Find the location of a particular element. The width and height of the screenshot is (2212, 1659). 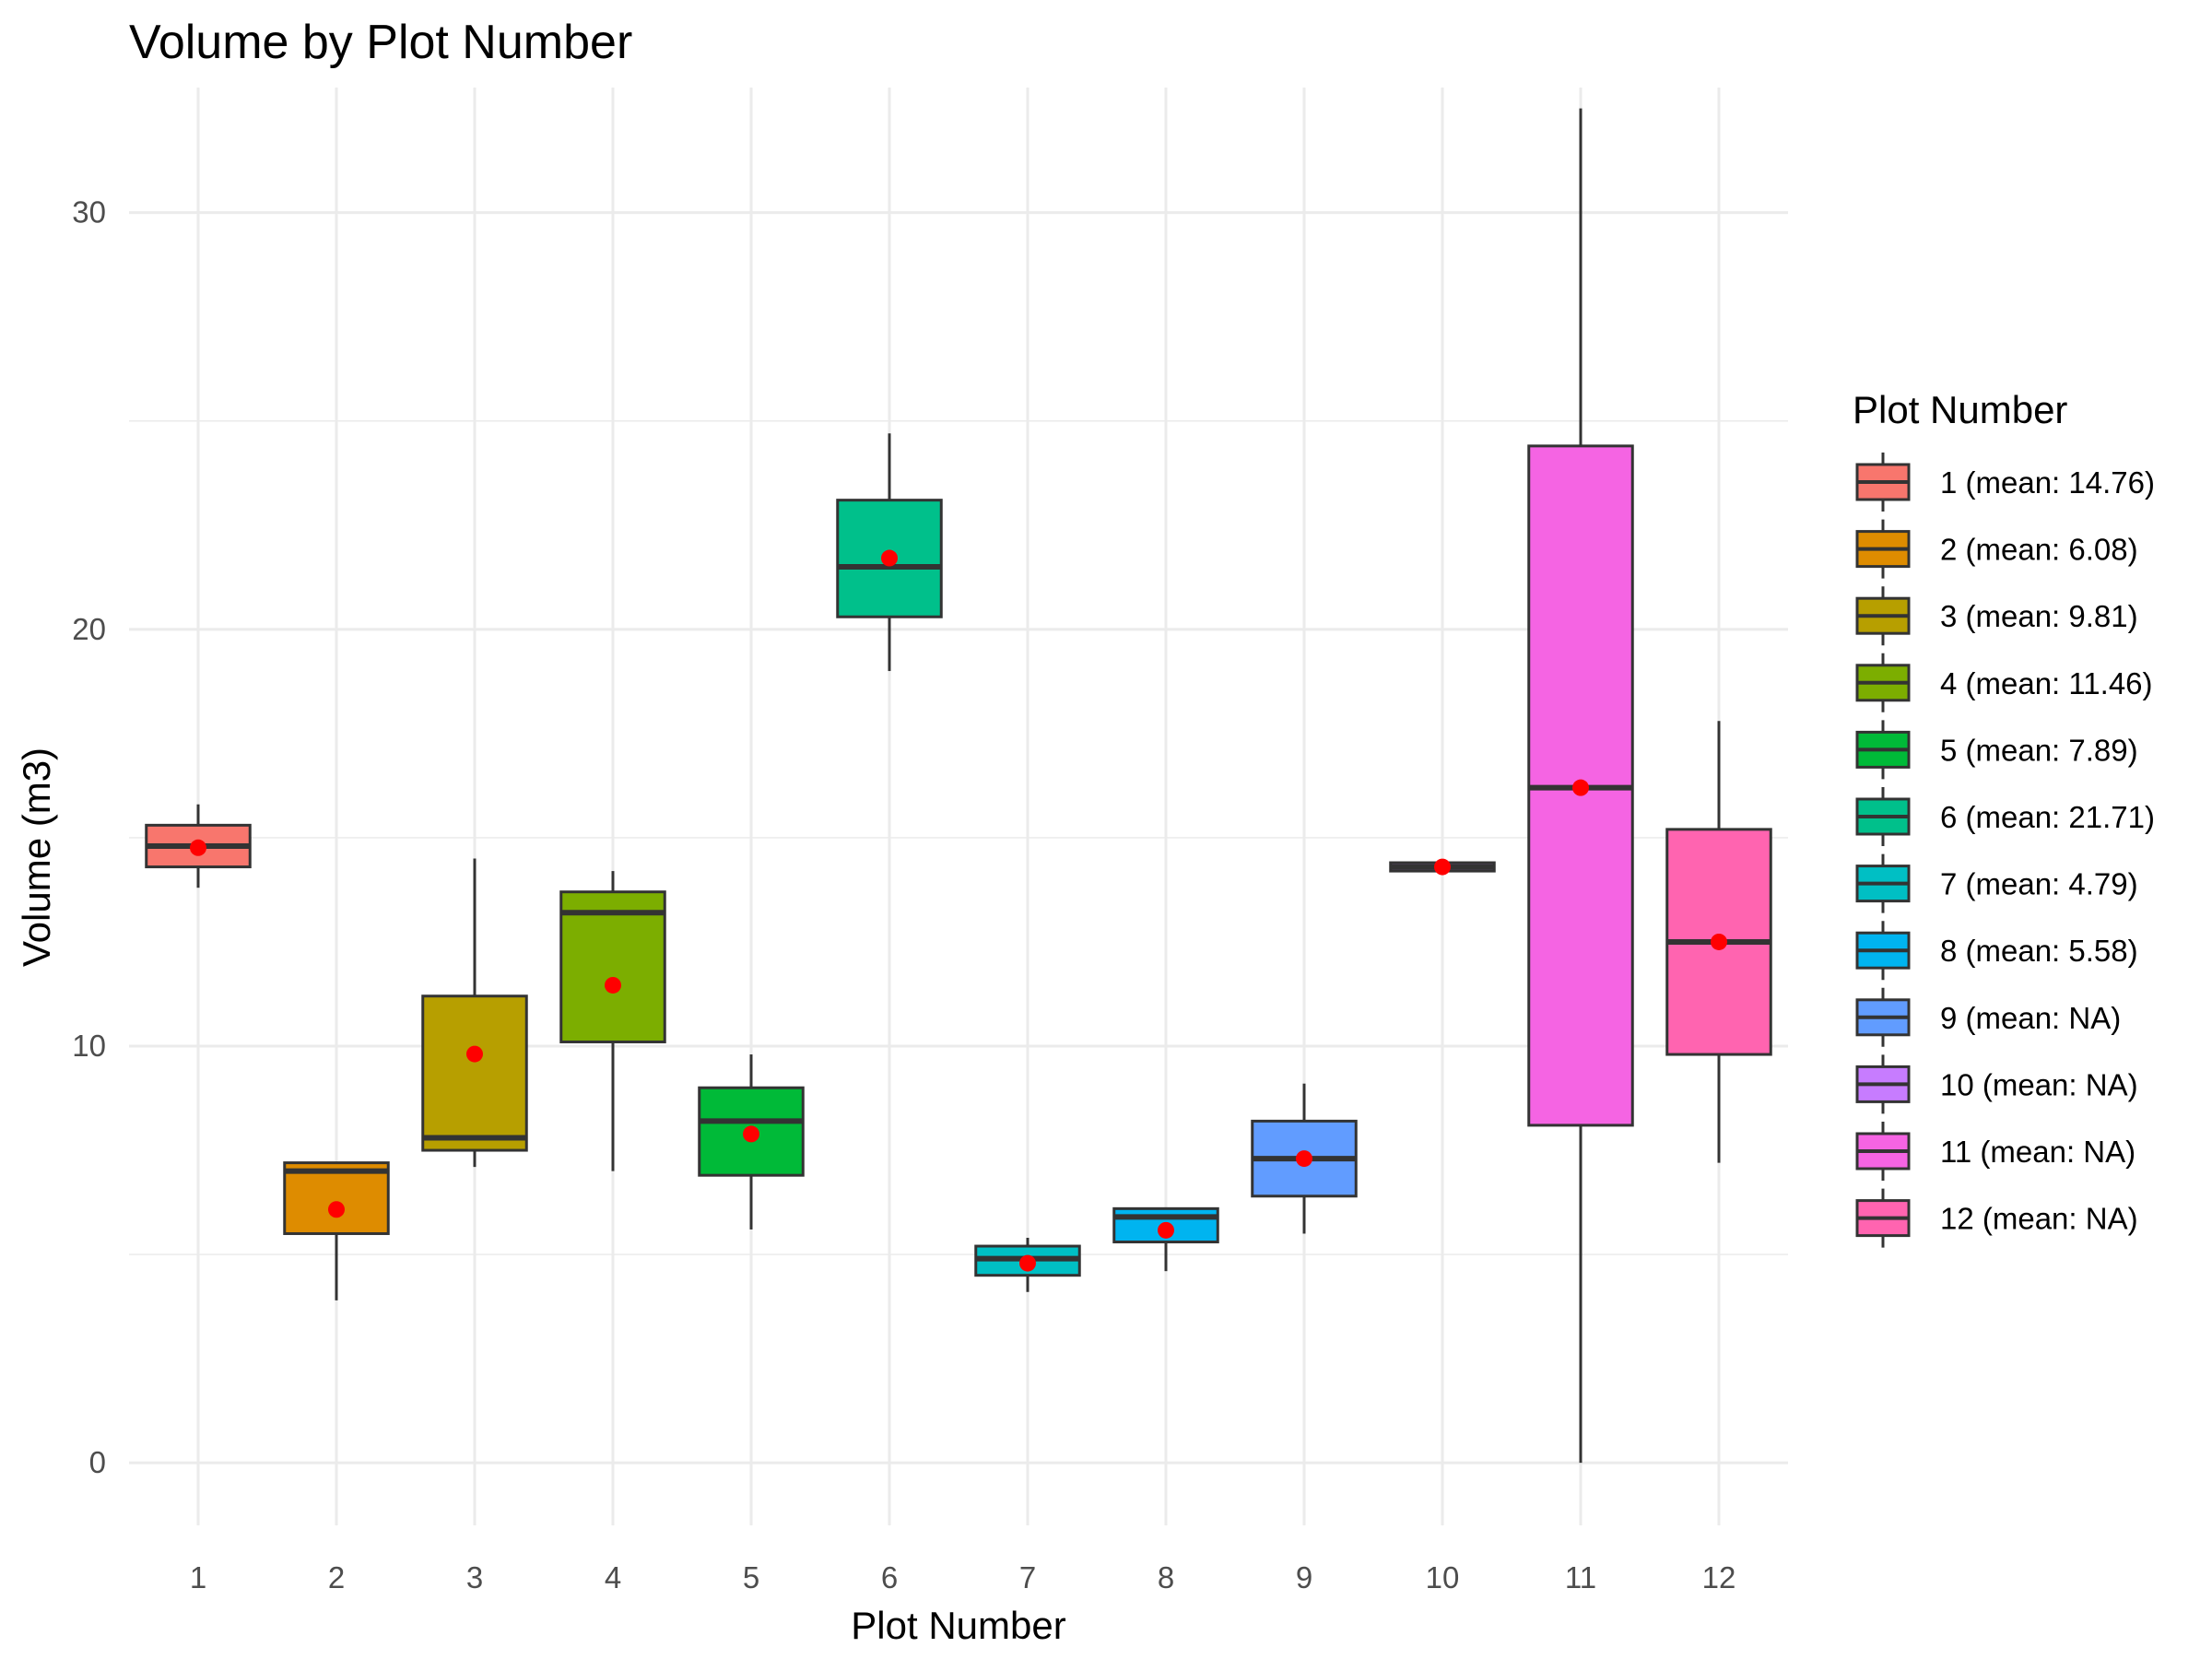

y-tick-labels: 0 10 20 30 is located at coordinates (89, 837).